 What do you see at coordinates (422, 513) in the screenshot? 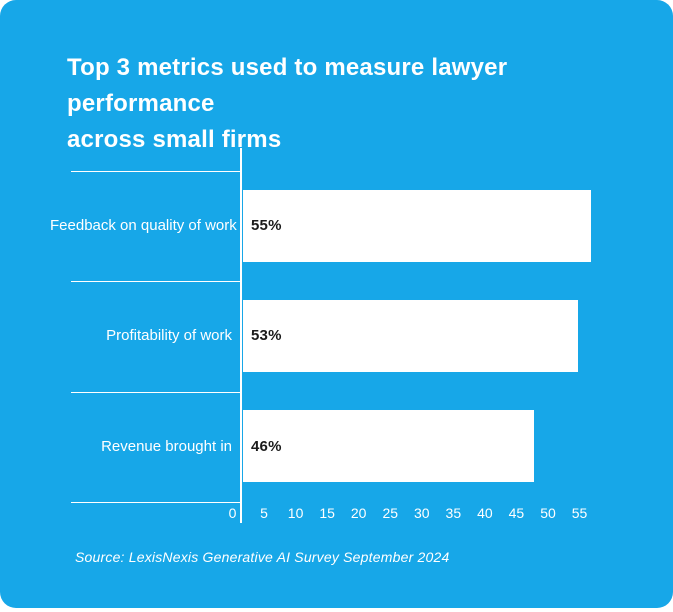
I see `x-tick-label: 30` at bounding box center [422, 513].